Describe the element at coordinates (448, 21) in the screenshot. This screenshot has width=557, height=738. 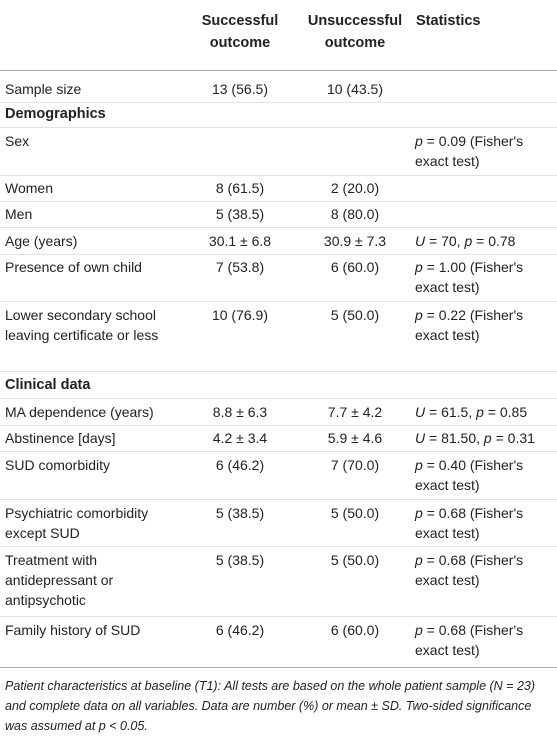
I see `header-statistics: Statistics` at that location.